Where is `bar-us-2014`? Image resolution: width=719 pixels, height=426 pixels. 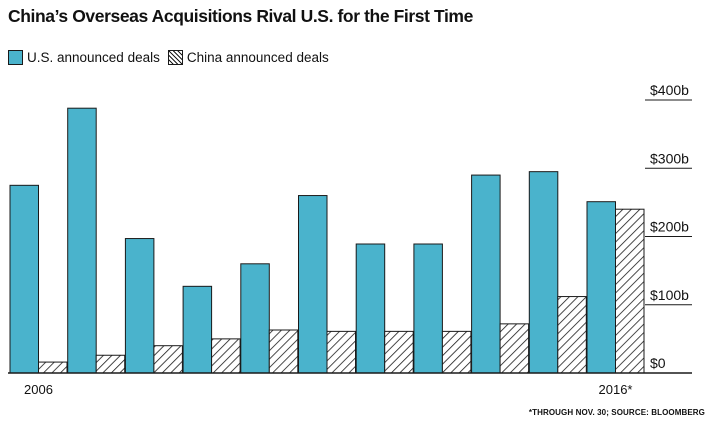
bar-us-2014 is located at coordinates (486, 274).